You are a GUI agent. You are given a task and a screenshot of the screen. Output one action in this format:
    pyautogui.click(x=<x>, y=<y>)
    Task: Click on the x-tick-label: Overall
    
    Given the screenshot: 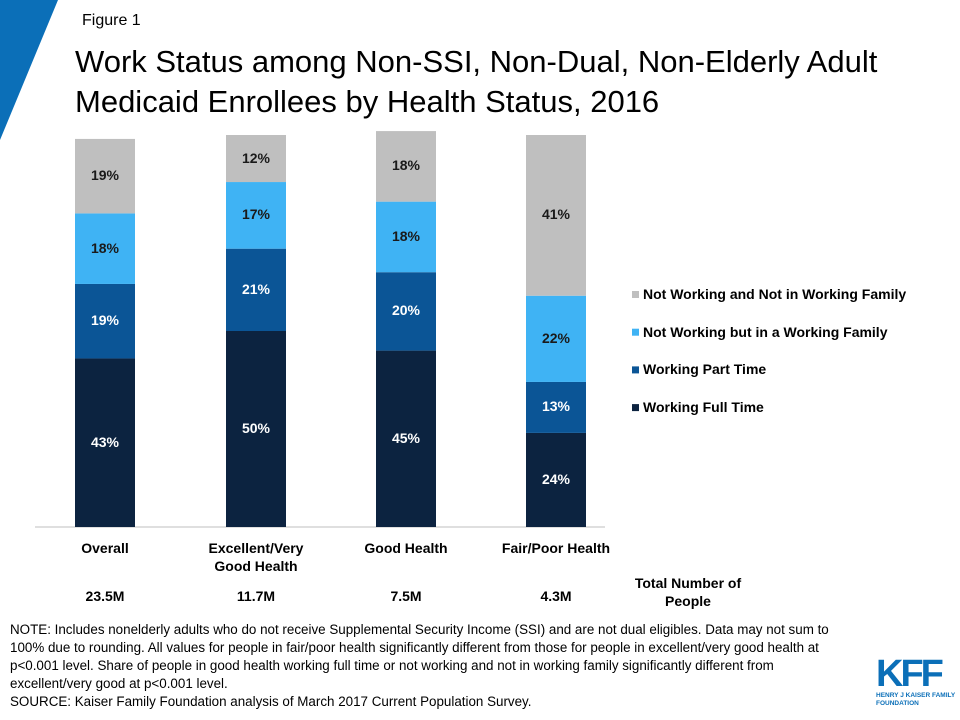 What is the action you would take?
    pyautogui.click(x=105, y=548)
    